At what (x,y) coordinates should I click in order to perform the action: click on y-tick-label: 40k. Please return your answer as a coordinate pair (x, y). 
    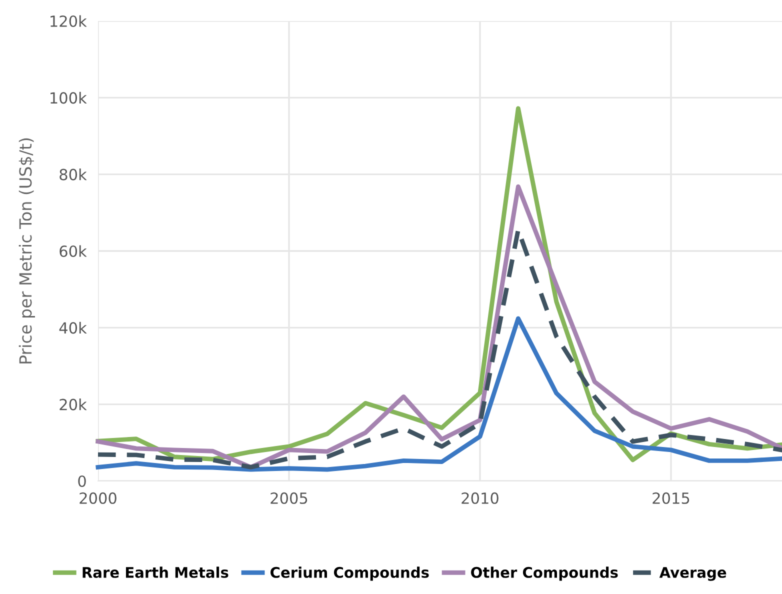
    Looking at the image, I should click on (73, 328).